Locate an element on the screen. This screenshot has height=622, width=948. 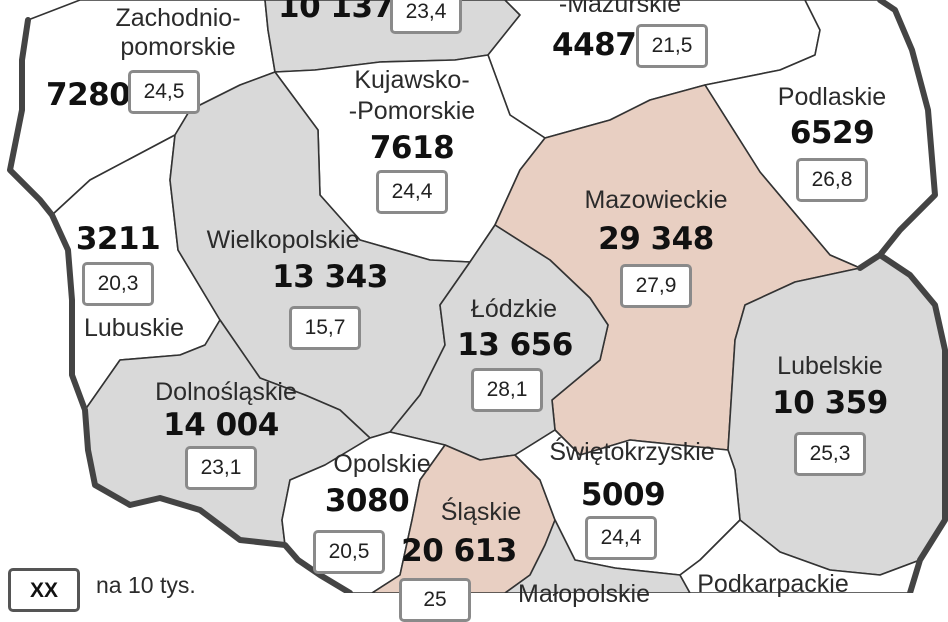
region-name-zachodniopomorskie-line2: pomorskie is located at coordinates (178, 47).